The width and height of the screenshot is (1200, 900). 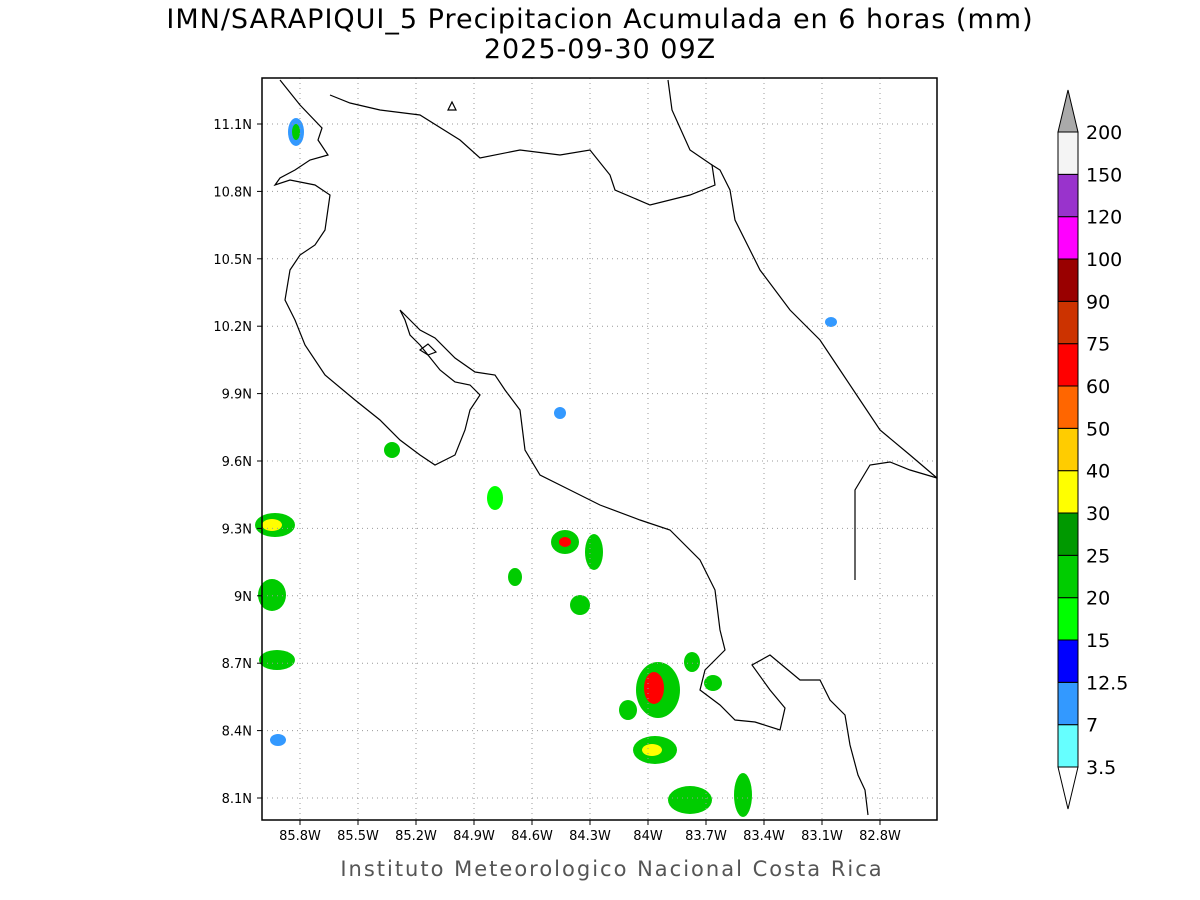 What do you see at coordinates (232, 125) in the screenshot?
I see `latitude-label: 11.1N` at bounding box center [232, 125].